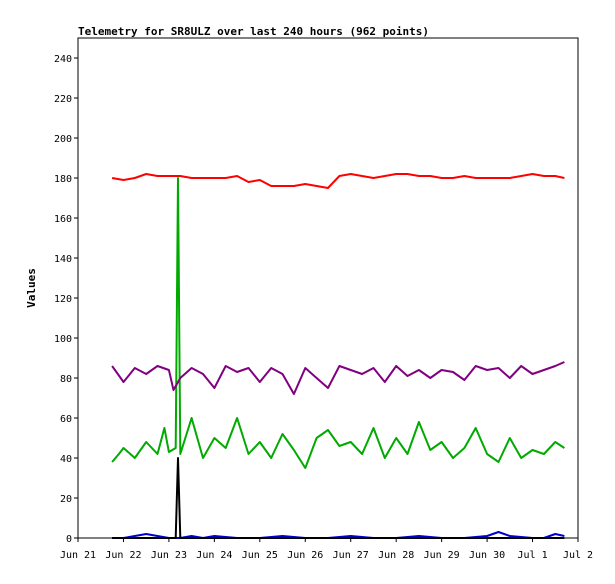 The height and width of the screenshot is (584, 615). What do you see at coordinates (578, 555) in the screenshot?
I see `x-tick-label: Jul 2` at bounding box center [578, 555].